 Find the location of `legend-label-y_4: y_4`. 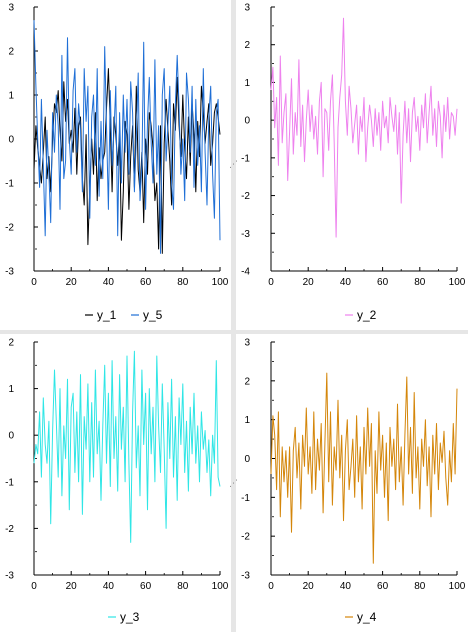

legend-label-y_4: y_4 is located at coordinates (367, 617).